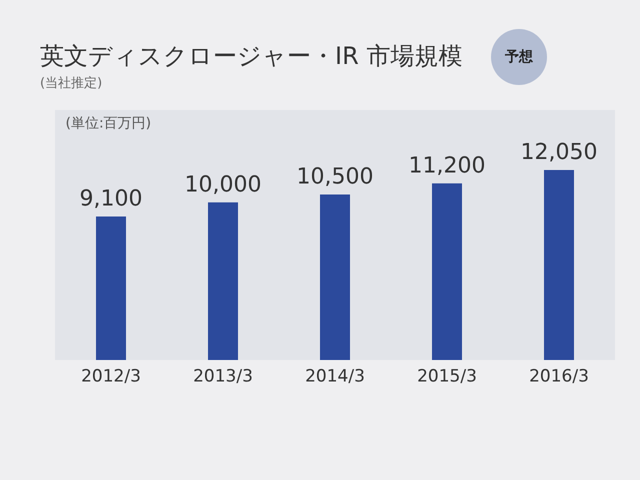 Image resolution: width=640 pixels, height=480 pixels. I want to click on data-label: 9,100, so click(111, 199).